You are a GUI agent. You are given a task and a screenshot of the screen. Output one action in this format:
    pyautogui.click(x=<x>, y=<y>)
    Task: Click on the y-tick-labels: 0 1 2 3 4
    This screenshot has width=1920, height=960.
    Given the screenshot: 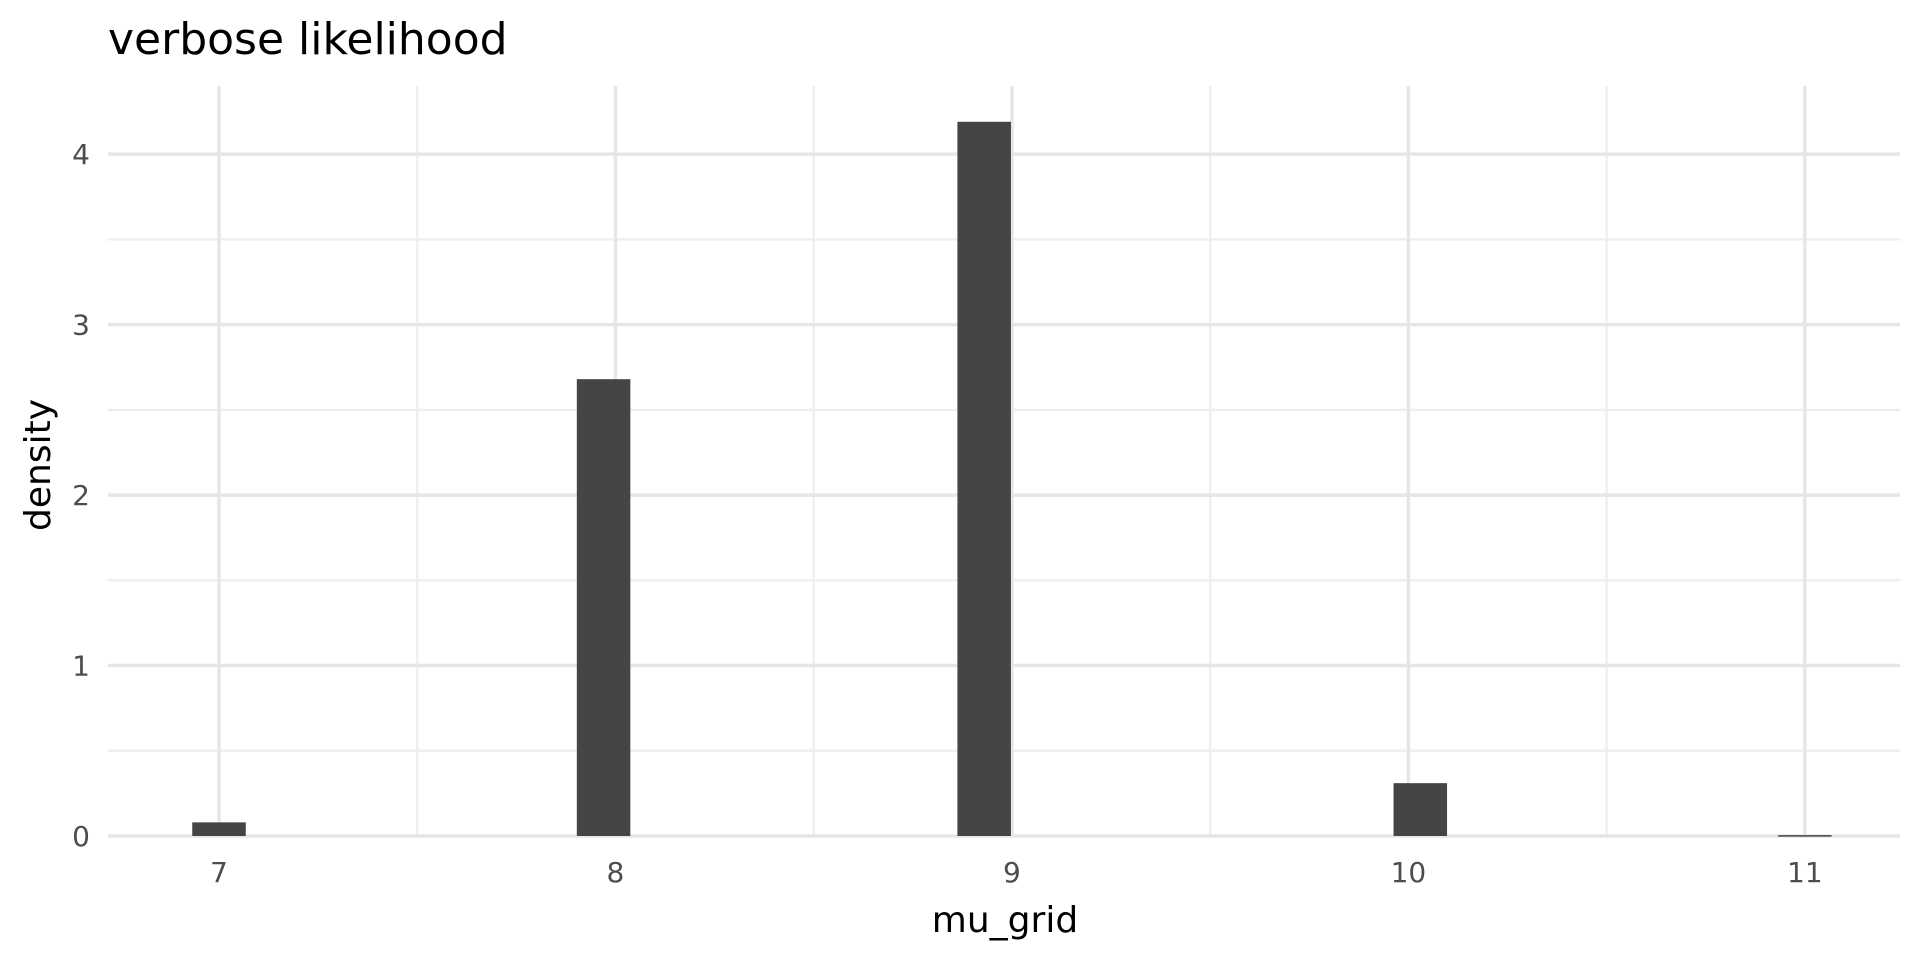 What is the action you would take?
    pyautogui.click(x=81, y=495)
    